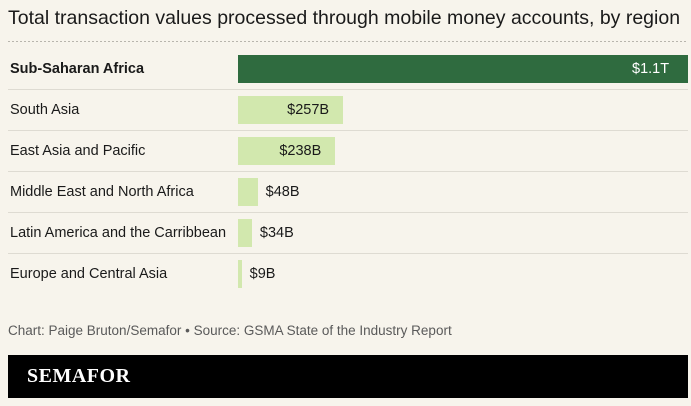 The width and height of the screenshot is (691, 406). I want to click on category-label: Latin America and the Carribbean, so click(118, 233).